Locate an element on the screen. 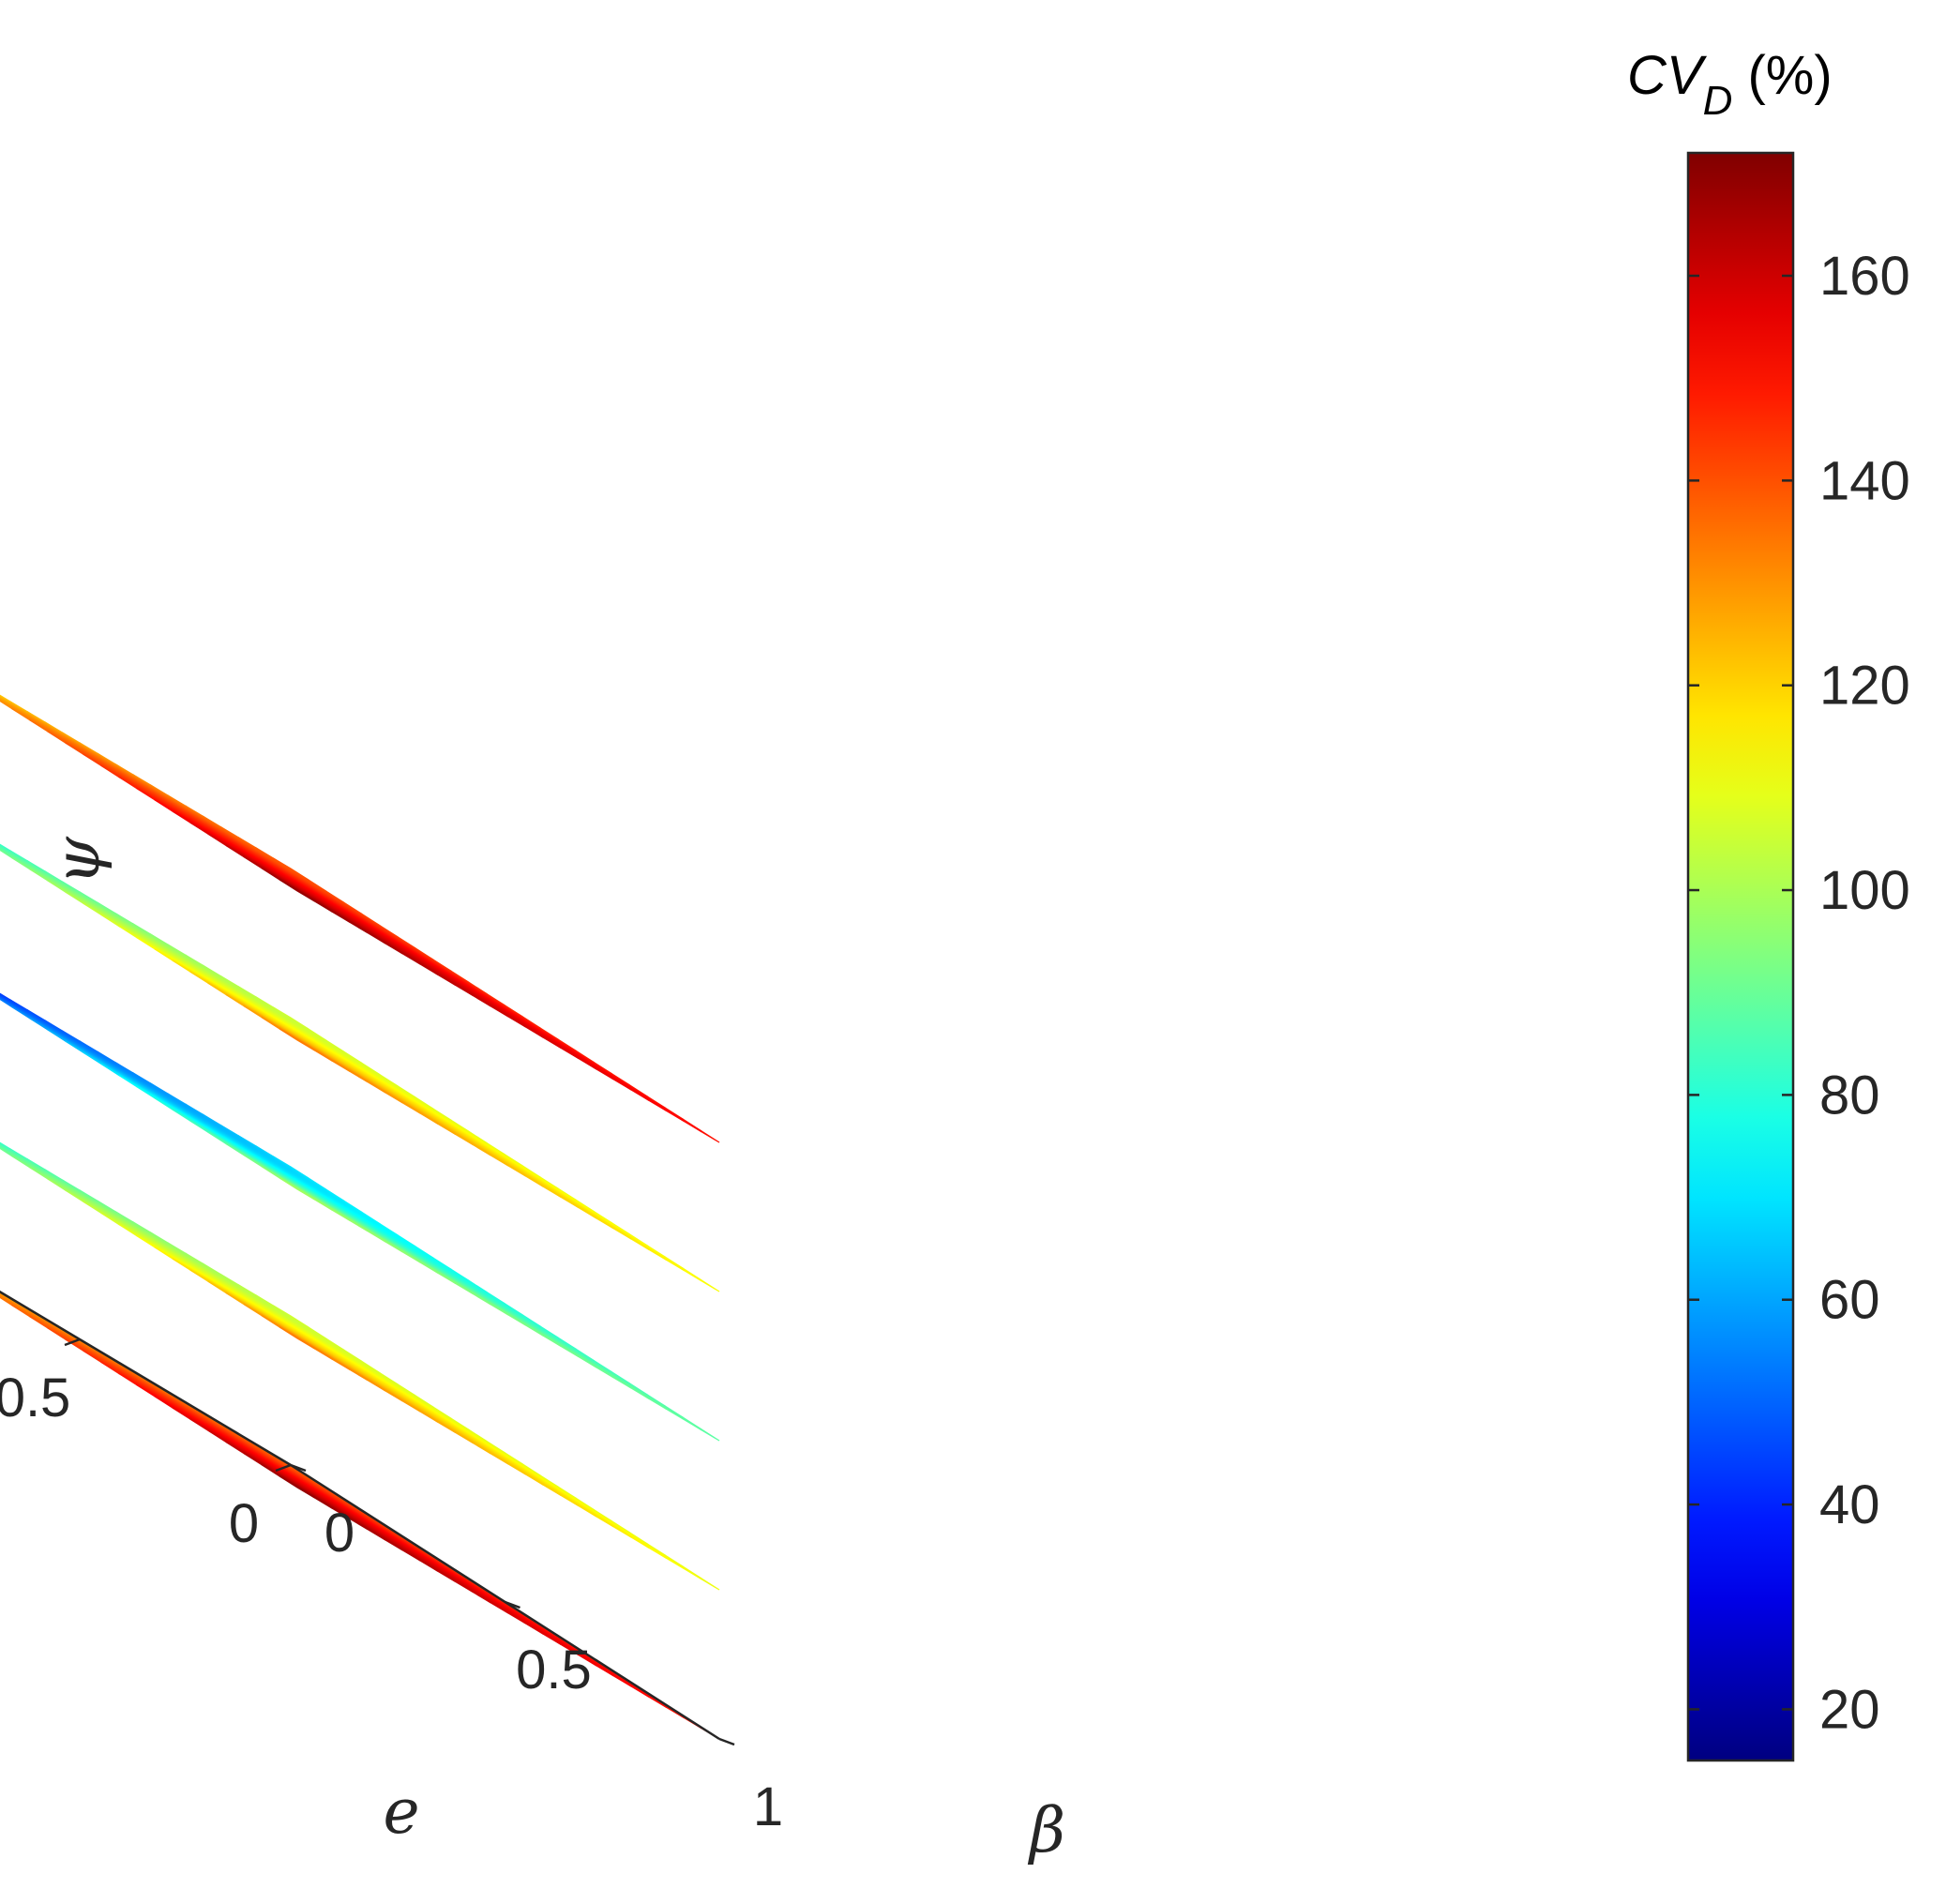 The width and height of the screenshot is (1946, 1904). slice-plane-psi-0.5 is located at coordinates (360, 1067).